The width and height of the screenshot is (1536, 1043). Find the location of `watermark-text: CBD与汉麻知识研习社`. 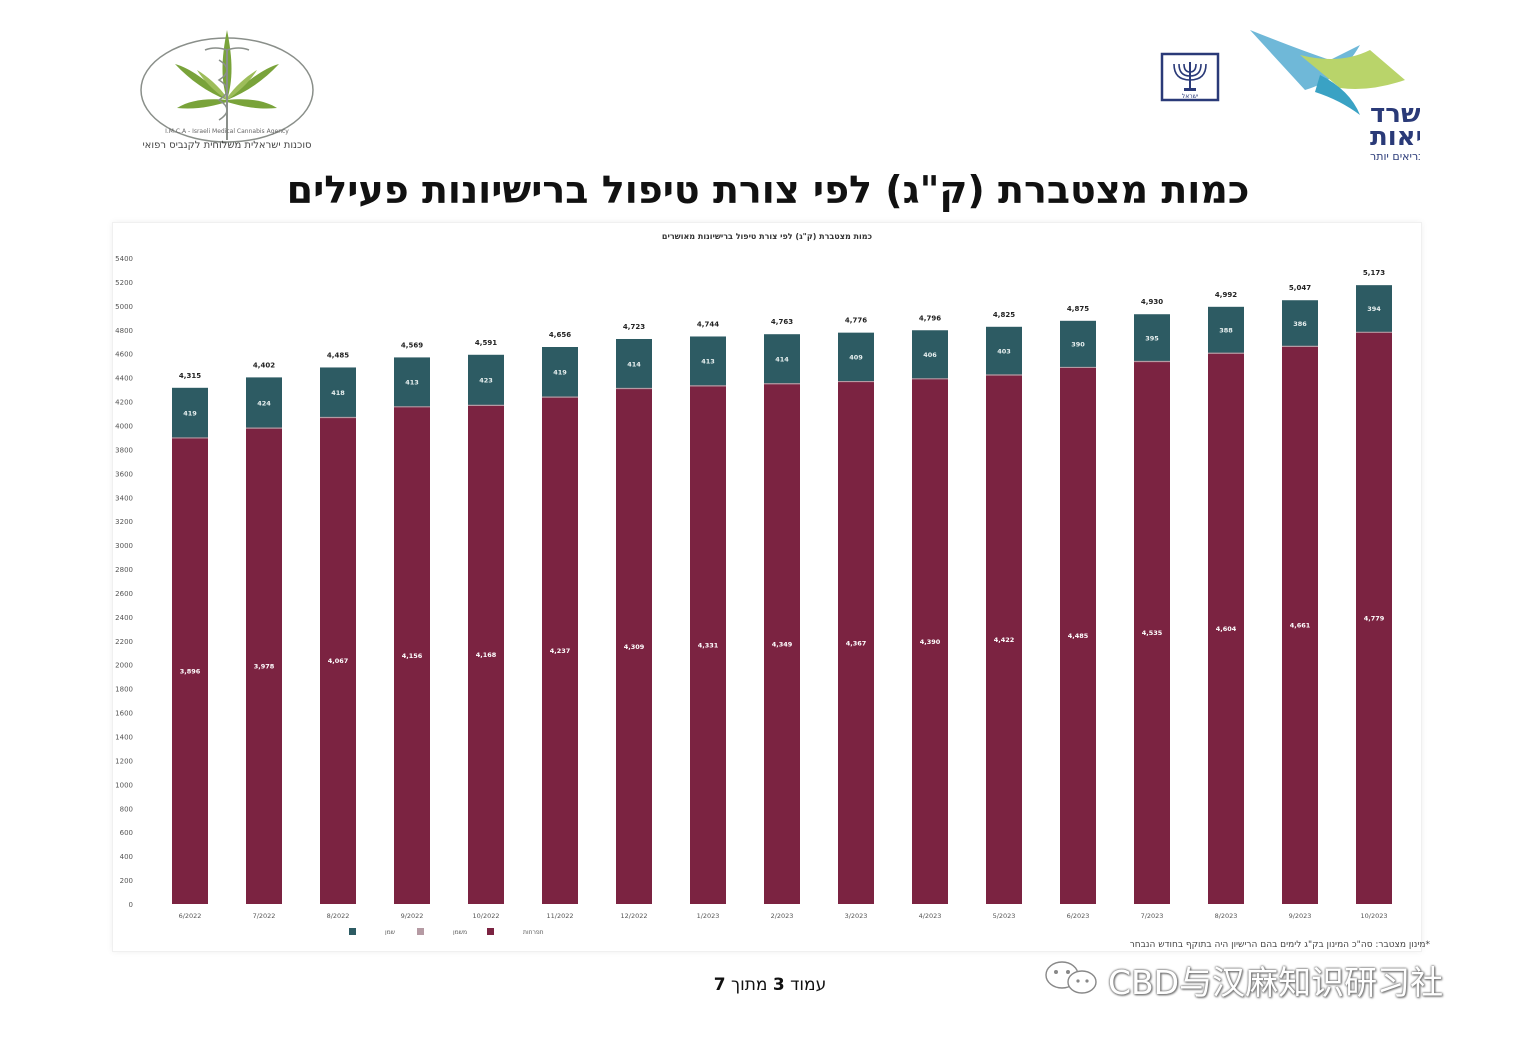

watermark-text: CBD与汉麻知识研习社 is located at coordinates (1276, 982).